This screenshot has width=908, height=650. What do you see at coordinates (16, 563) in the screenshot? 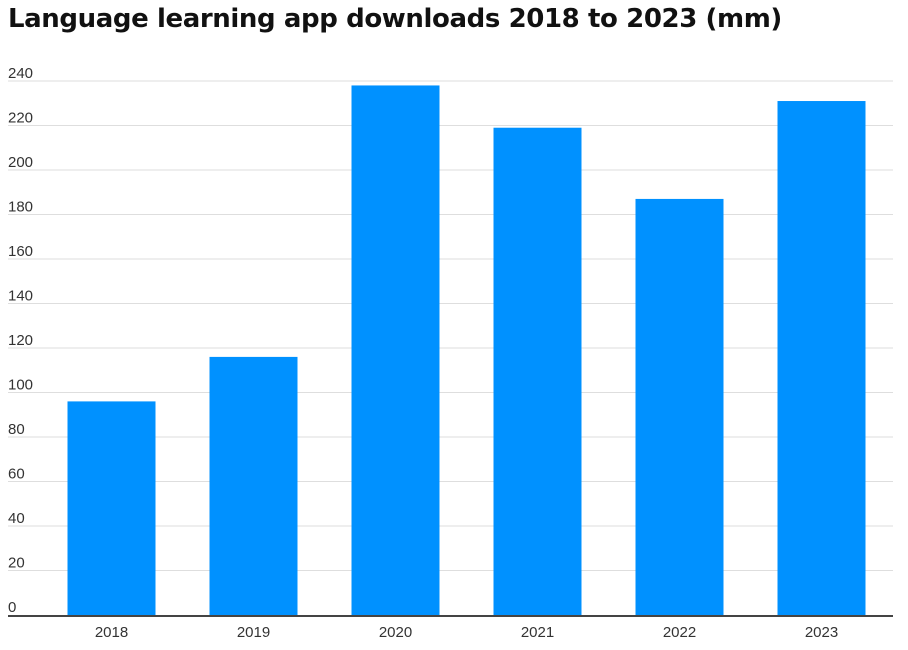
I see `y-tick-label-20: 20` at bounding box center [16, 563].